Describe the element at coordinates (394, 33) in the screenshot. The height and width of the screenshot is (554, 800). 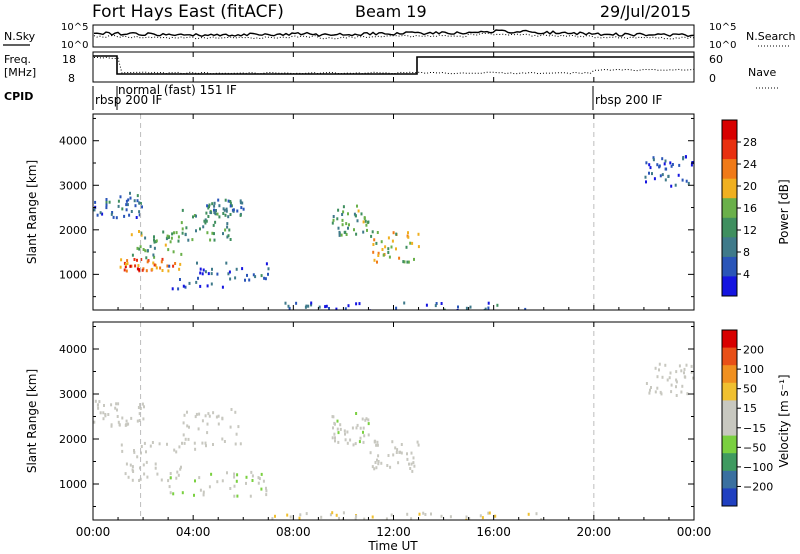
I see `noise-sky-line` at that location.